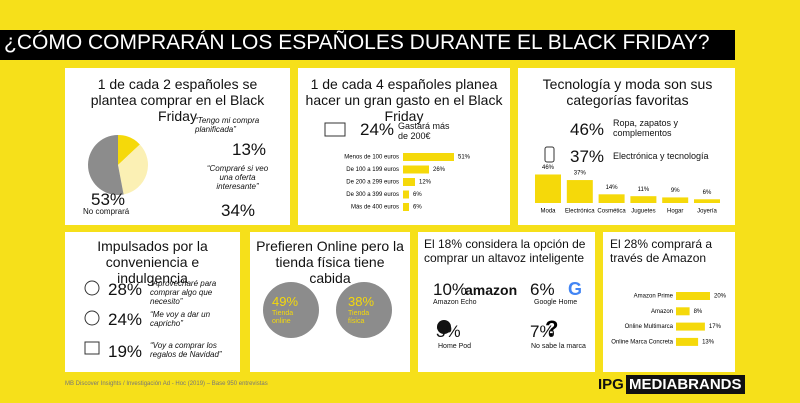 Image resolution: width=800 pixels, height=403 pixels. What do you see at coordinates (444, 327) in the screenshot?
I see `apple-icon` at bounding box center [444, 327].